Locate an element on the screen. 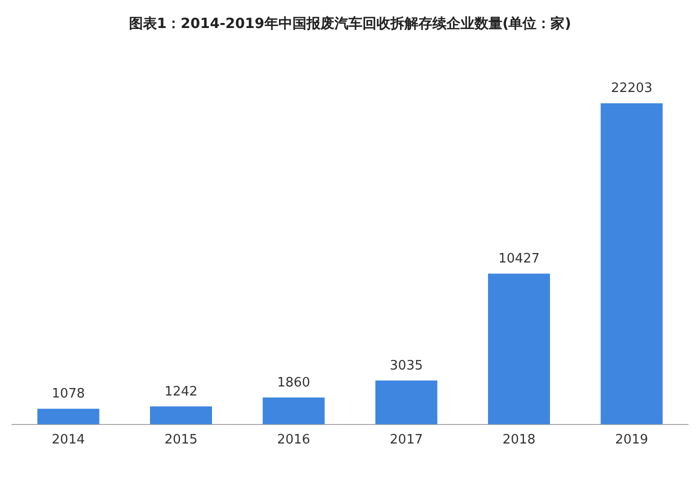 The image size is (700, 486). x-tick-label: 2018 is located at coordinates (519, 440).